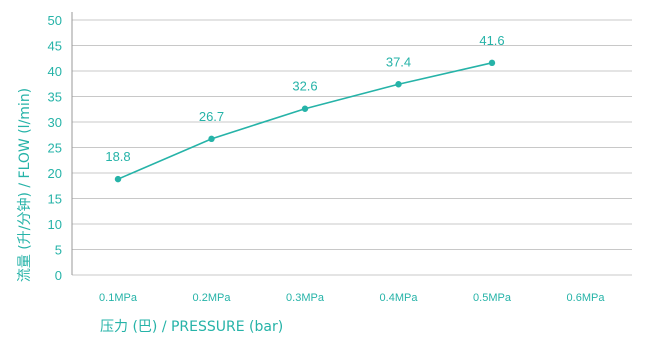 The width and height of the screenshot is (647, 341). Describe the element at coordinates (55, 224) in the screenshot. I see `y-tick-label-10: 10` at that location.